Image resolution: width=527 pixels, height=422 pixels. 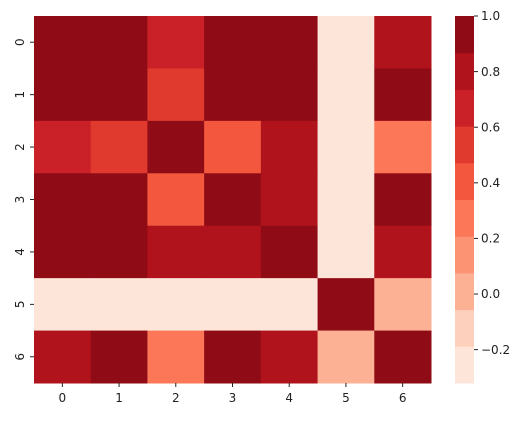 What do you see at coordinates (119, 200) in the screenshot?
I see `heatmap-cell-r3-c1` at bounding box center [119, 200].